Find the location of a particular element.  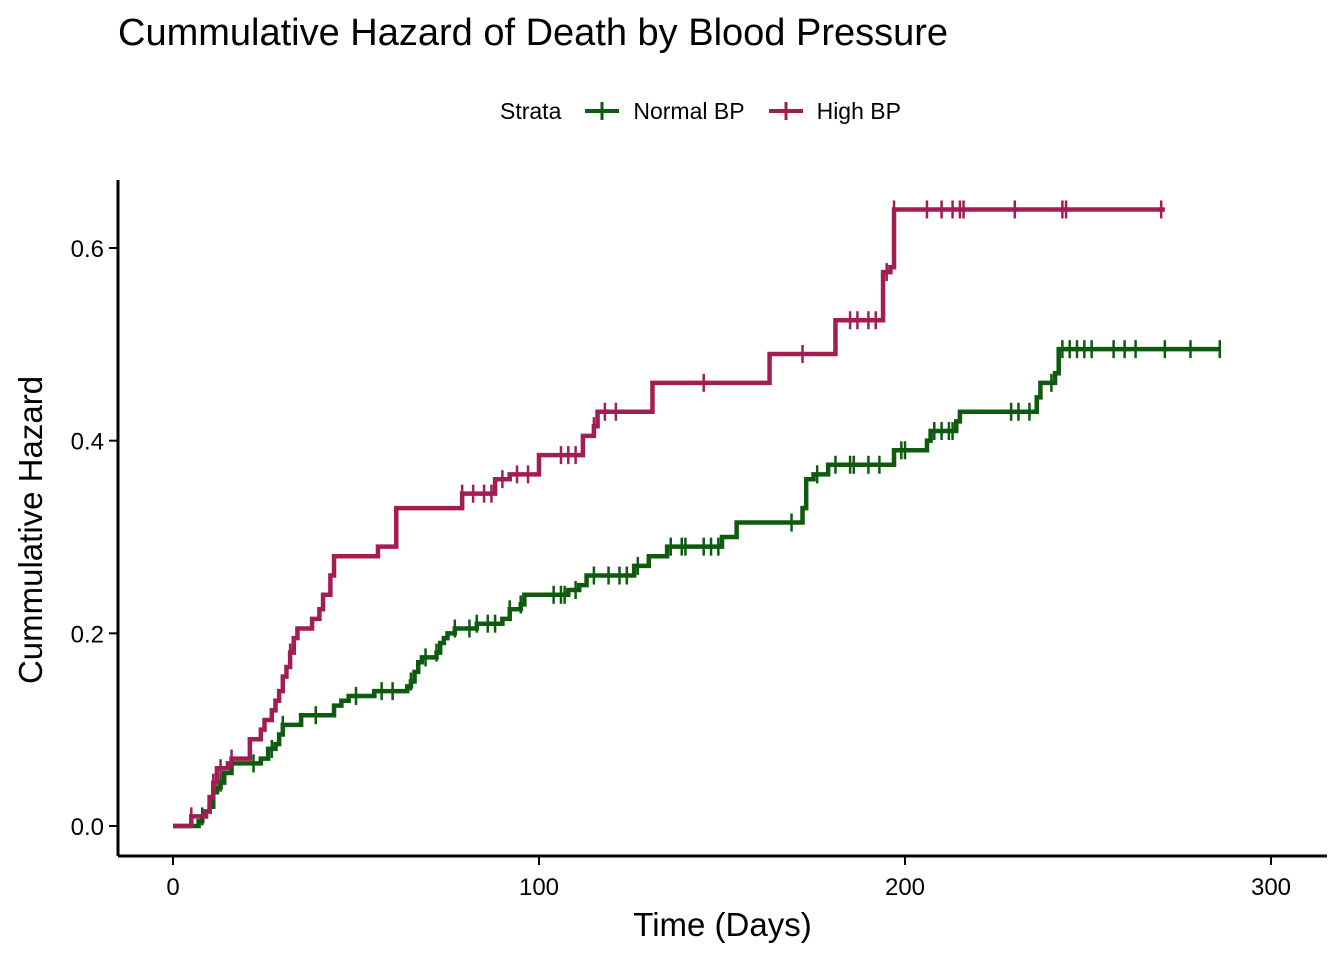

legend-item-high-bp: High BP is located at coordinates (834, 111).